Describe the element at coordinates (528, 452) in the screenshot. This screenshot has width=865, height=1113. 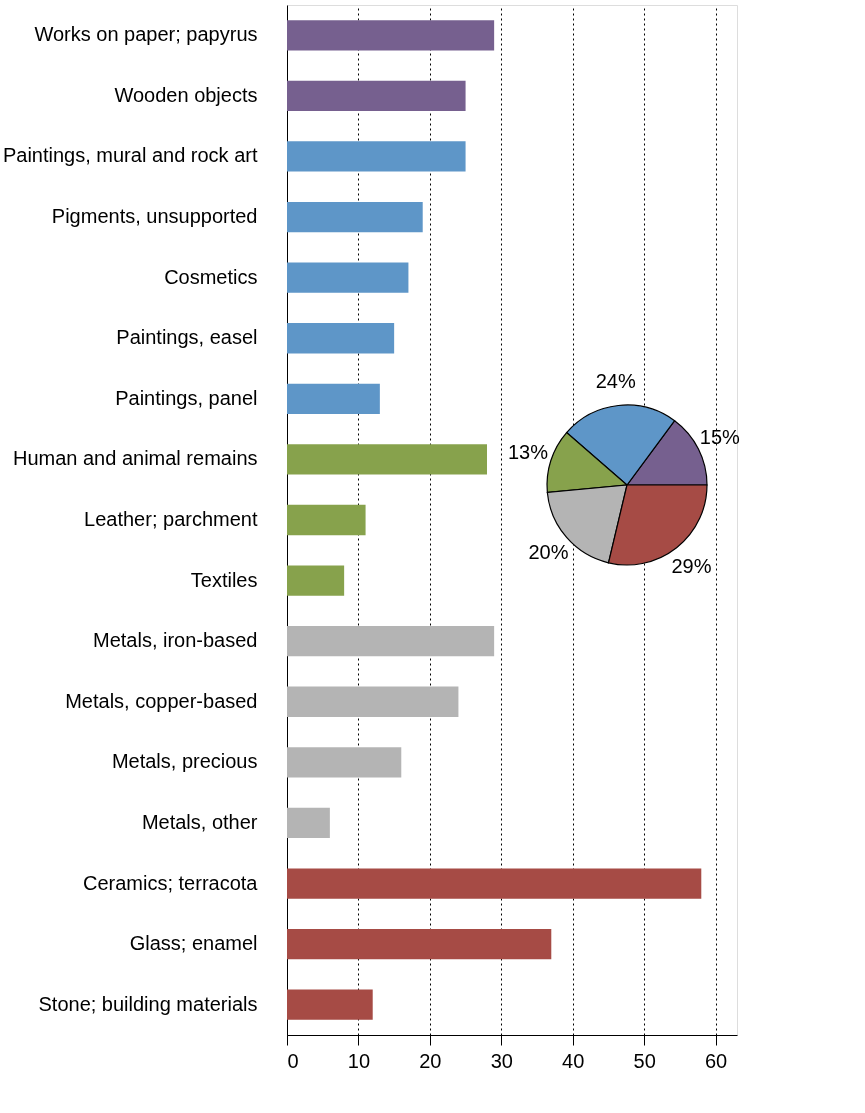
I see `data-label: 13%` at that location.